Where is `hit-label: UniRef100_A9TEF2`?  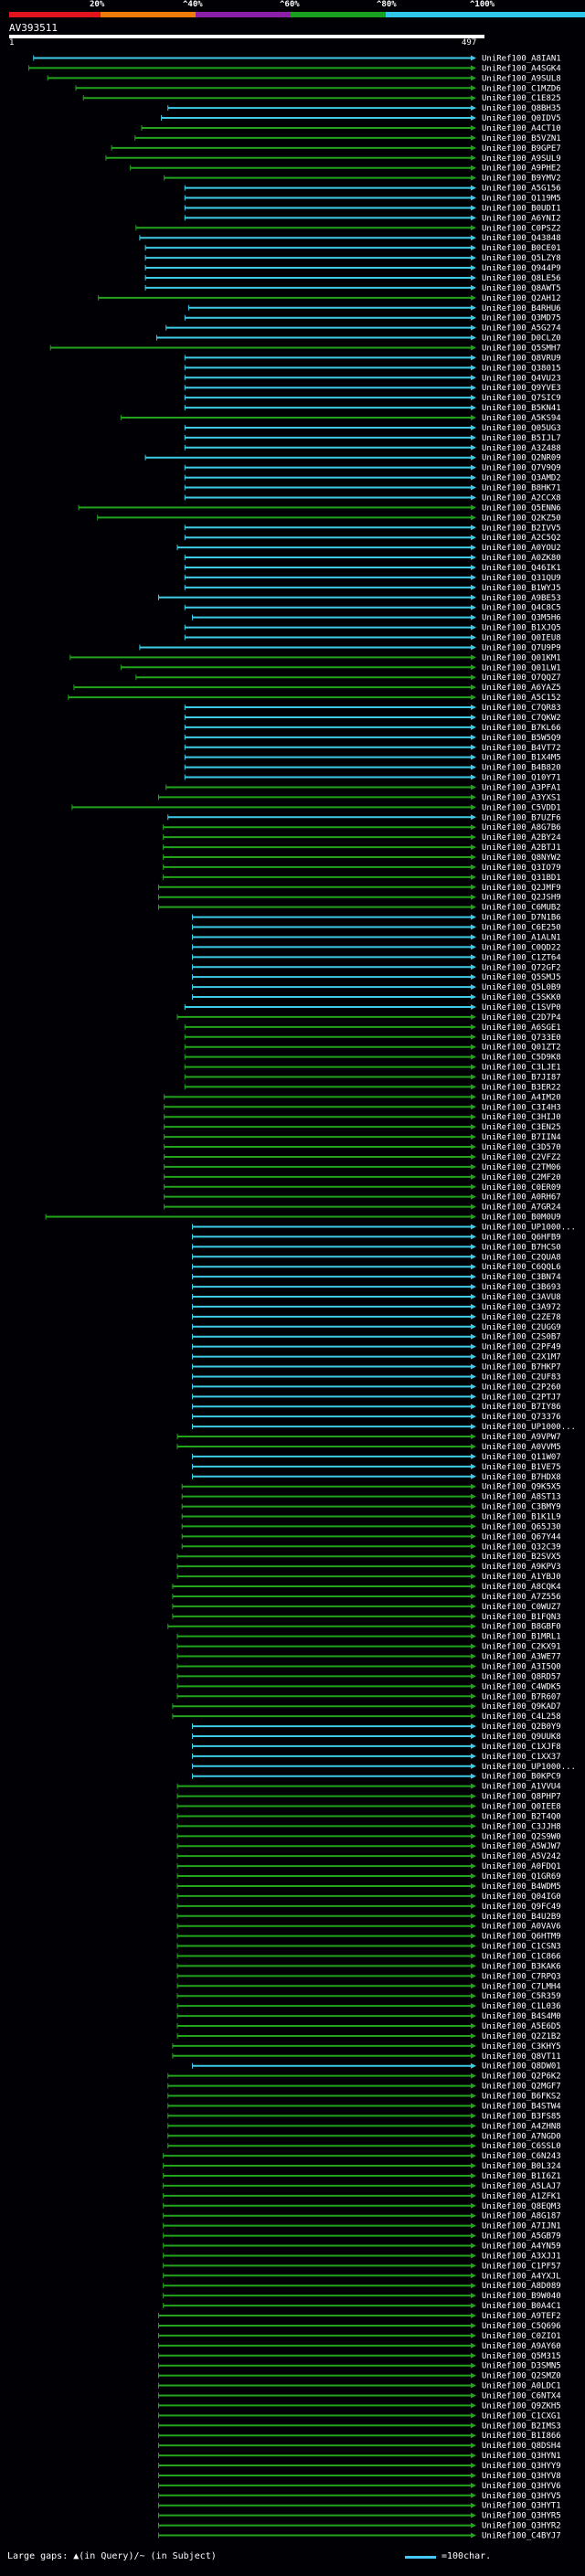 hit-label: UniRef100_A9TEF2 is located at coordinates (521, 2316).